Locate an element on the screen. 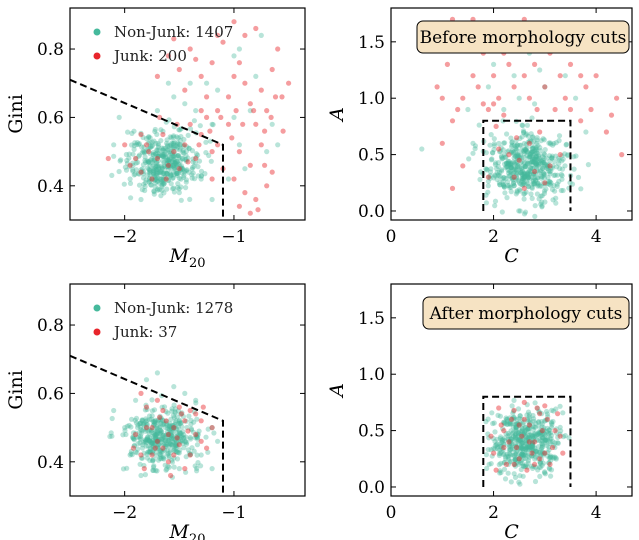 This screenshot has height=540, width=639. y-axis-label: Gini is located at coordinates (16, 114).